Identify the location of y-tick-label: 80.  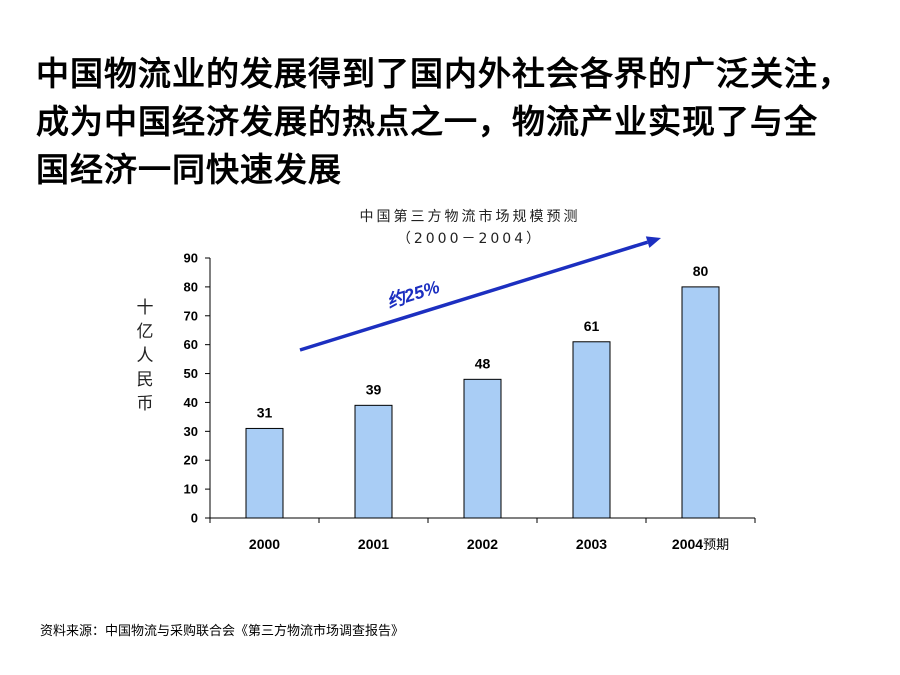
(191, 286).